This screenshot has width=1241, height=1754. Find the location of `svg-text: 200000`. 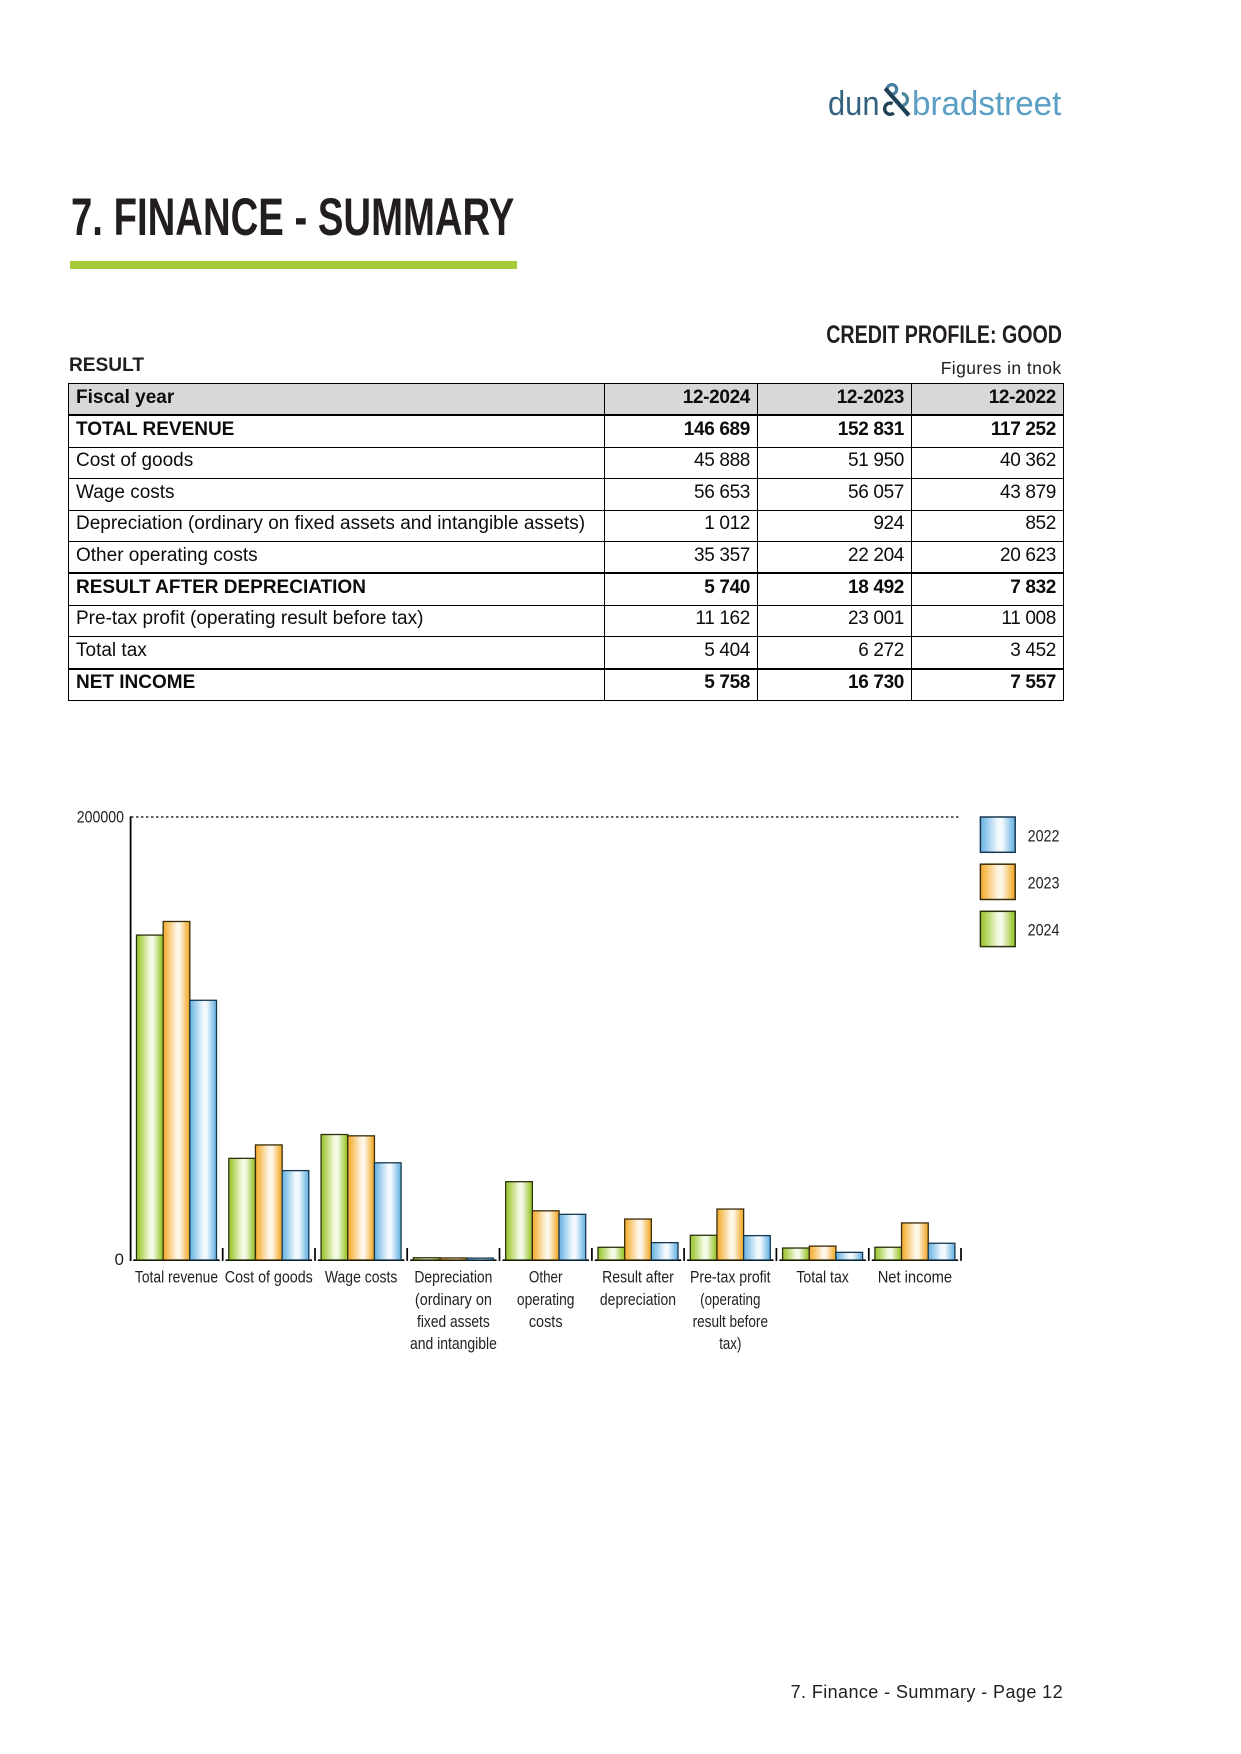

svg-text: 200000 is located at coordinates (100, 816).